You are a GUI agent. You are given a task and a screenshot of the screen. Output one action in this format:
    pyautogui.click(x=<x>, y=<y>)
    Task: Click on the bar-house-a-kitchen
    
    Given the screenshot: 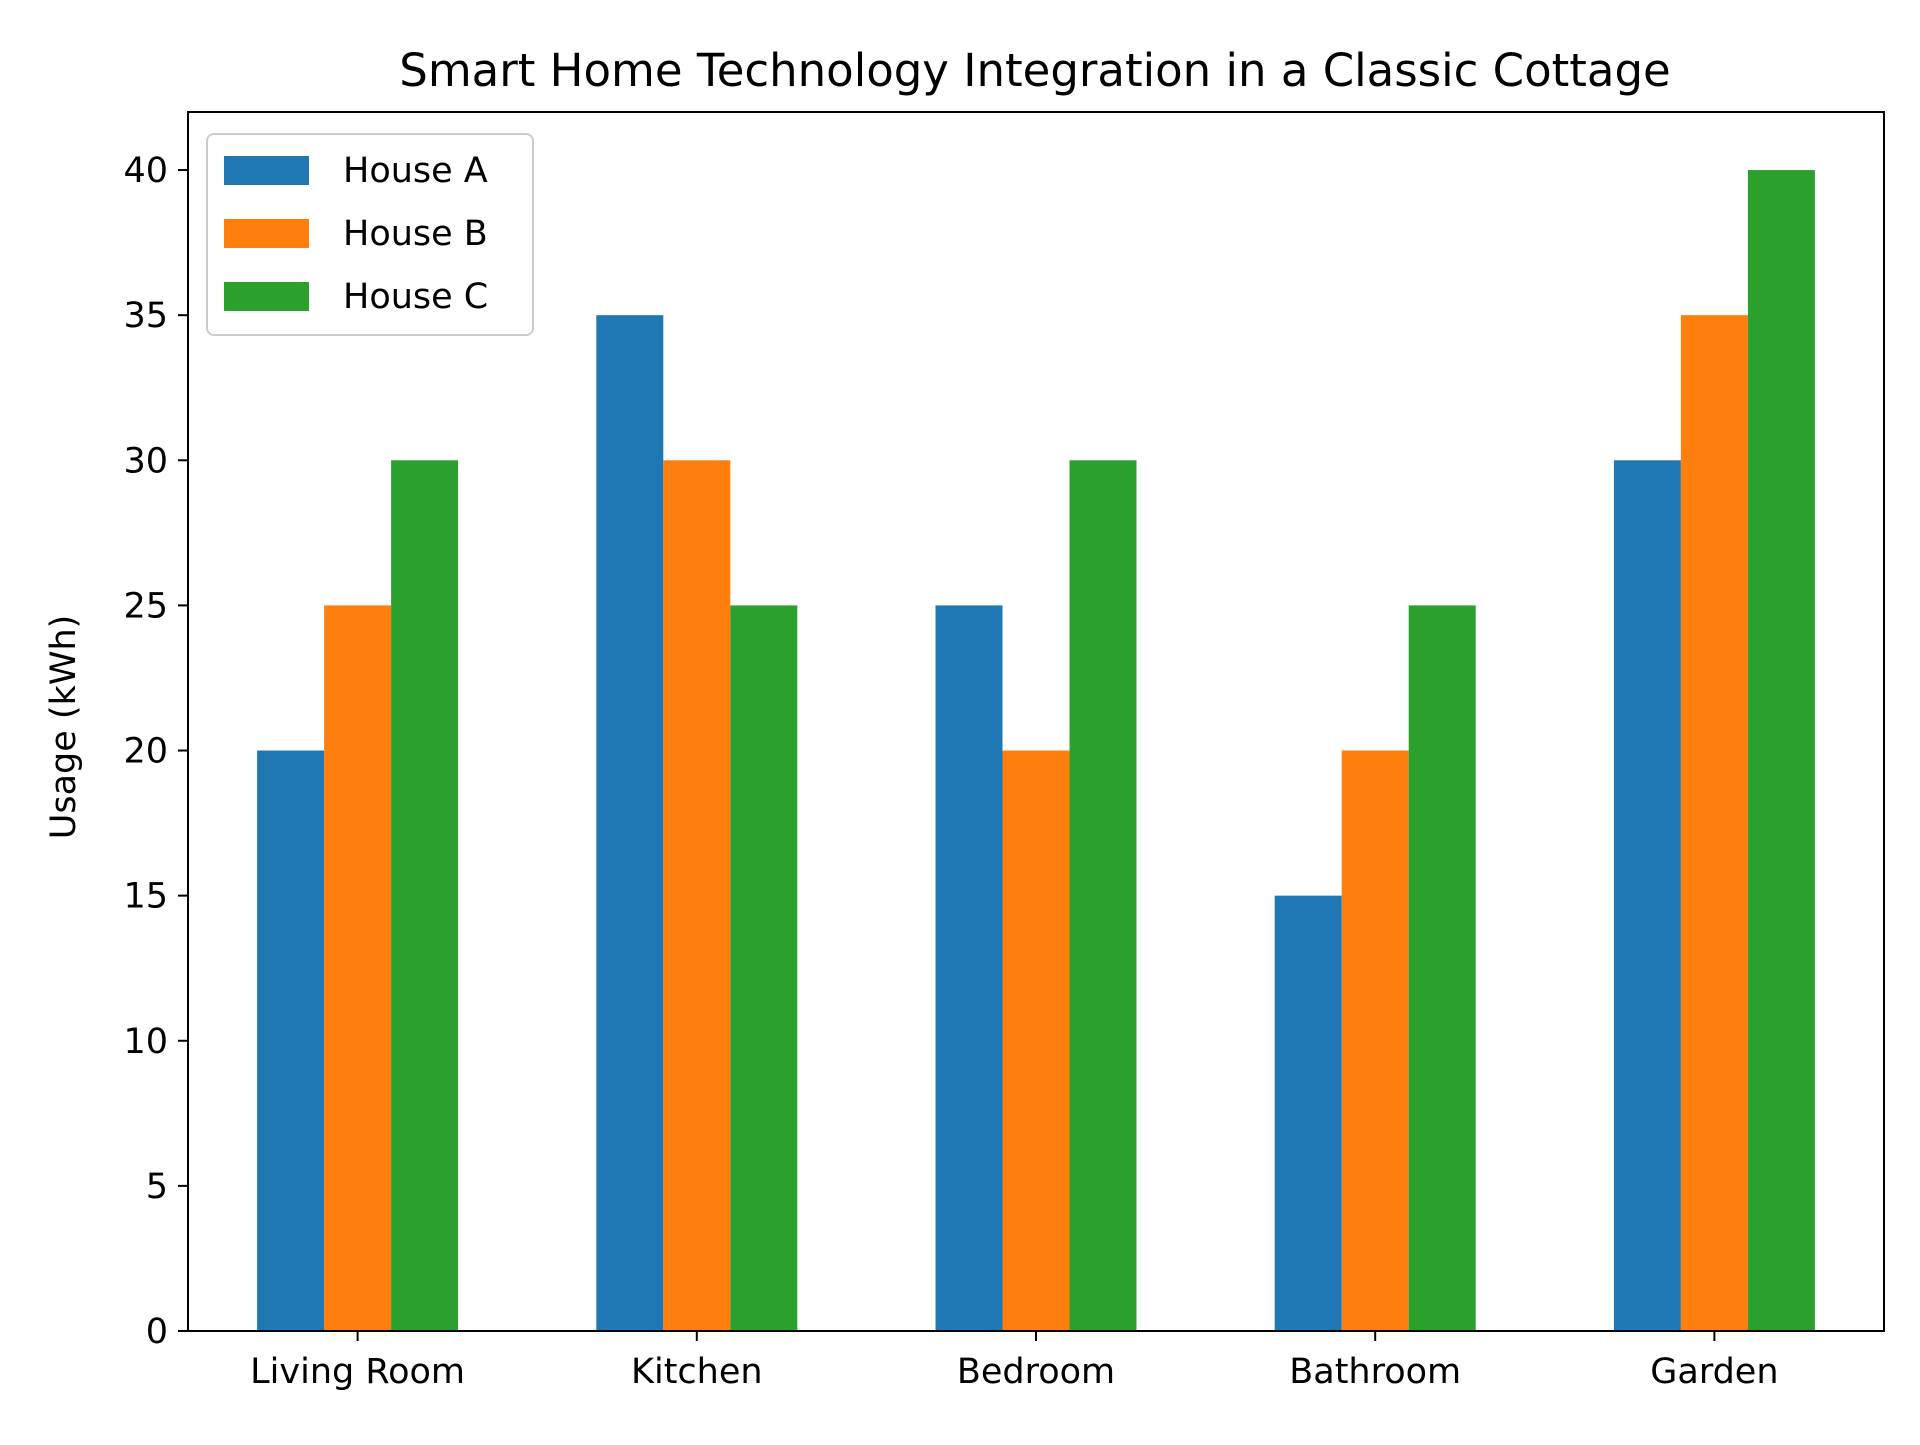 What is the action you would take?
    pyautogui.click(x=630, y=823)
    